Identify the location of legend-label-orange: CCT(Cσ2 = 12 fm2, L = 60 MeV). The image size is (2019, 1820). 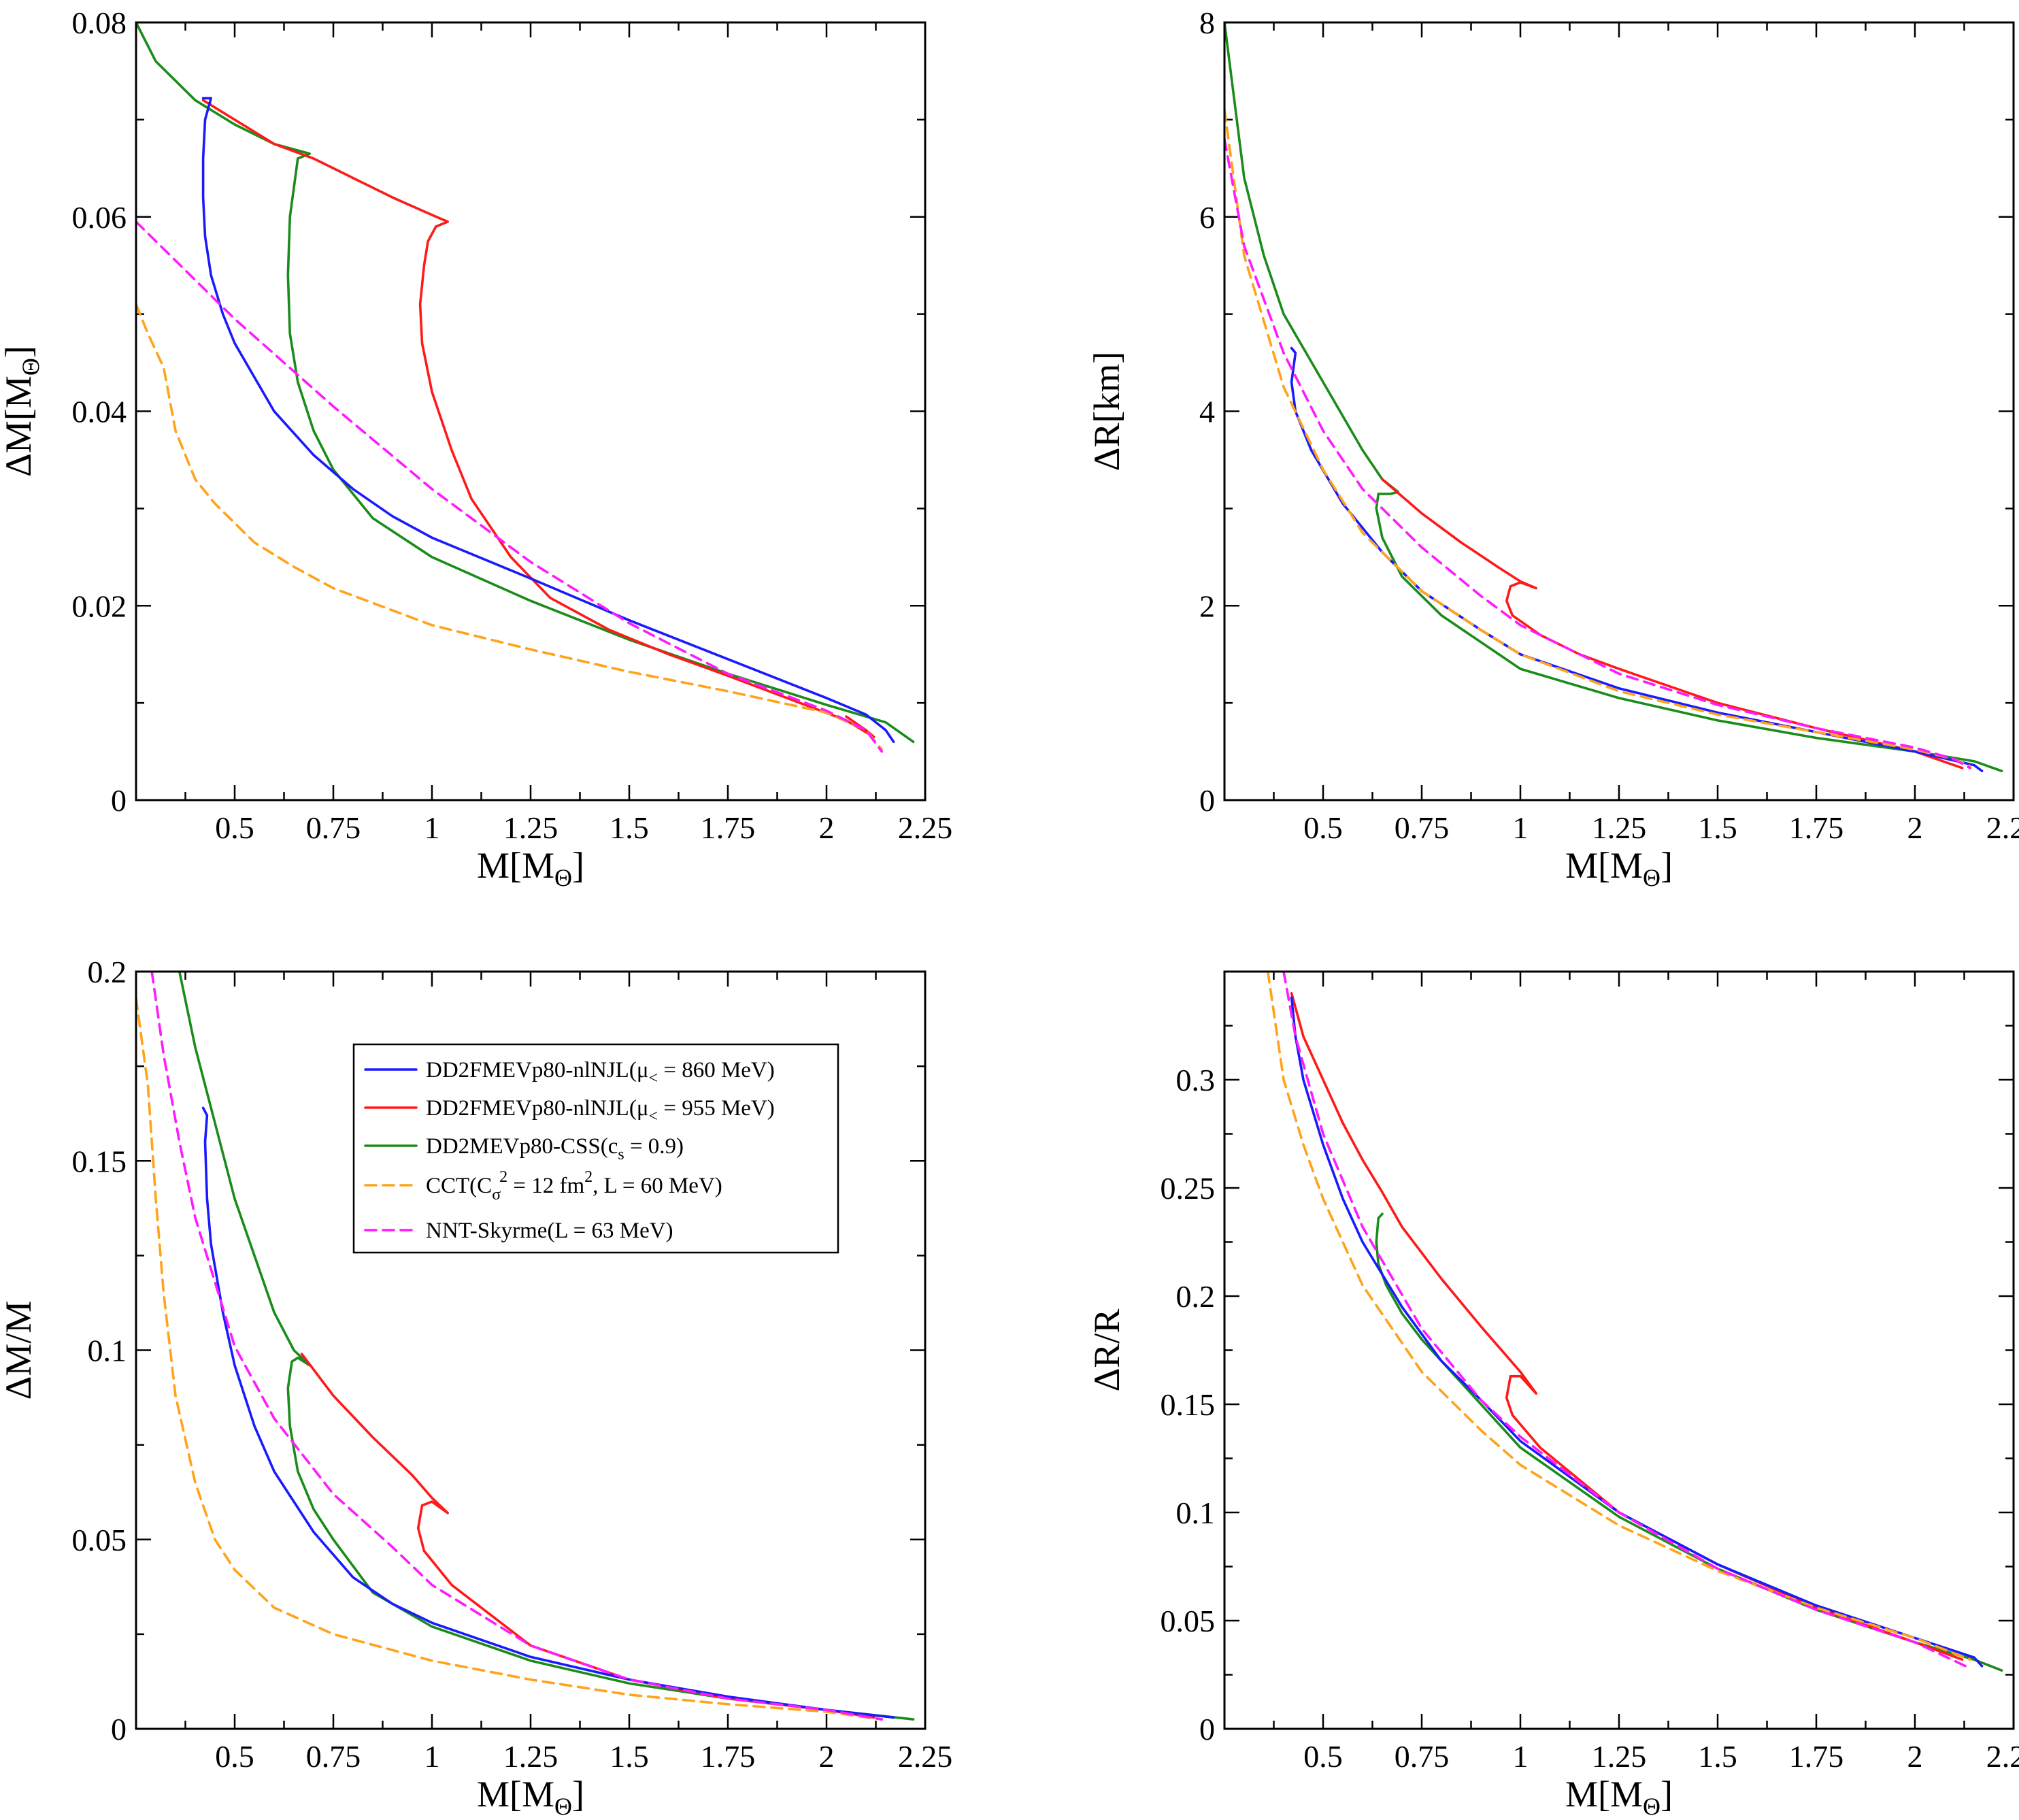
(574, 1186).